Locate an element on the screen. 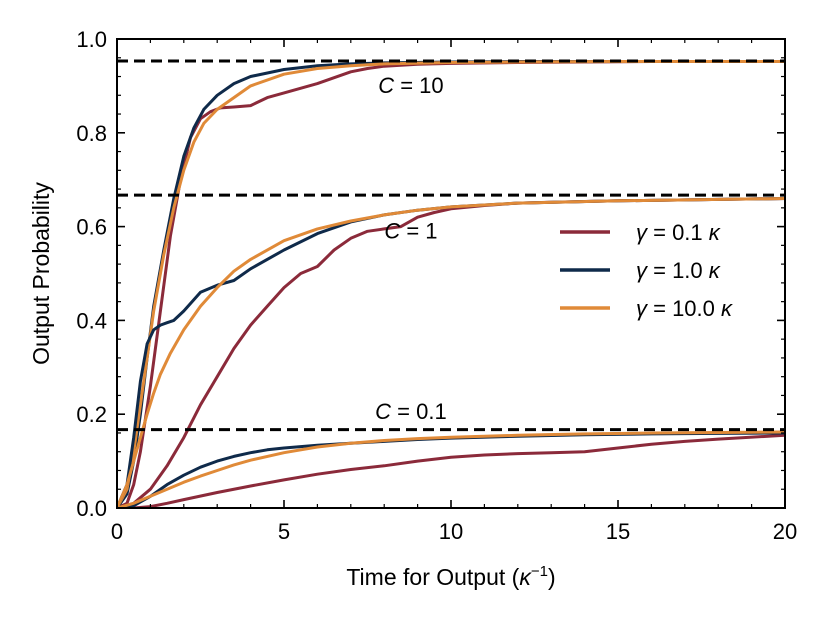  y-tick-label-0: 0.0 is located at coordinates (91, 508).